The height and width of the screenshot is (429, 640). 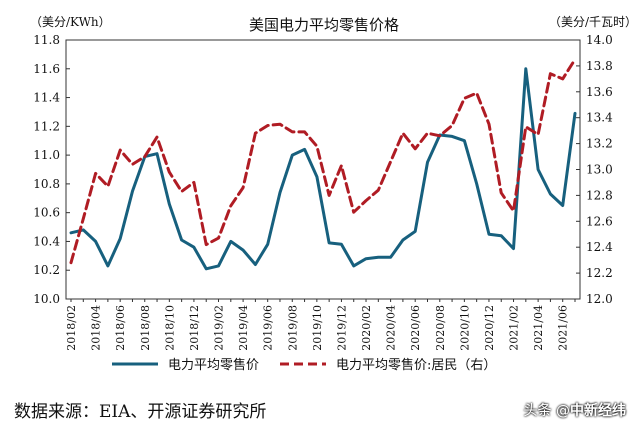 What do you see at coordinates (46, 270) in the screenshot?
I see `left-tick-label: 10.2` at bounding box center [46, 270].